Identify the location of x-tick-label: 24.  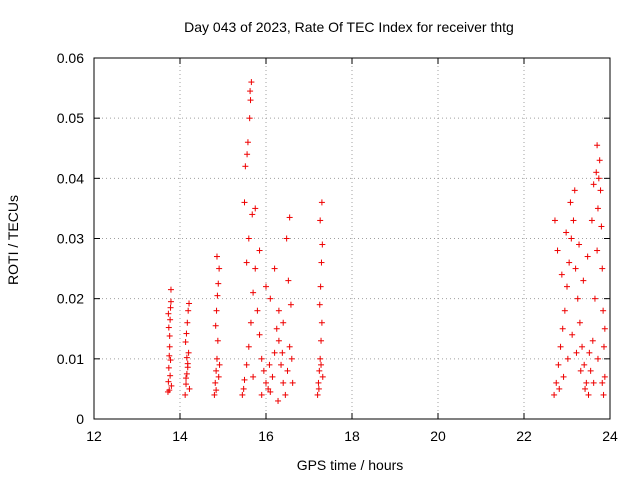
(610, 436).